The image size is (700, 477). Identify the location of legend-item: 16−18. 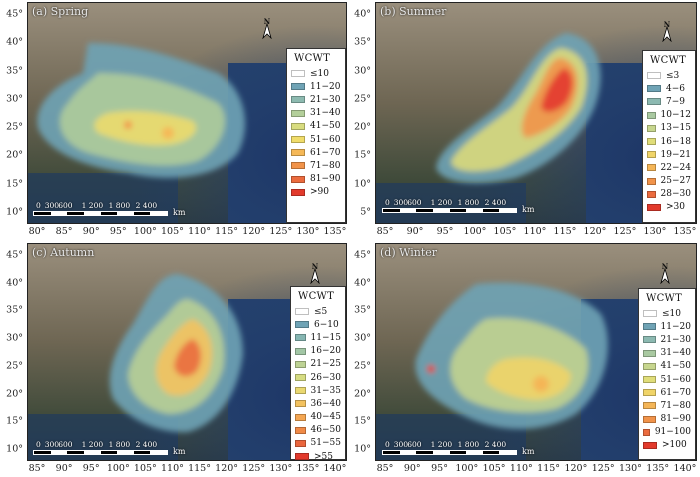
(669, 141).